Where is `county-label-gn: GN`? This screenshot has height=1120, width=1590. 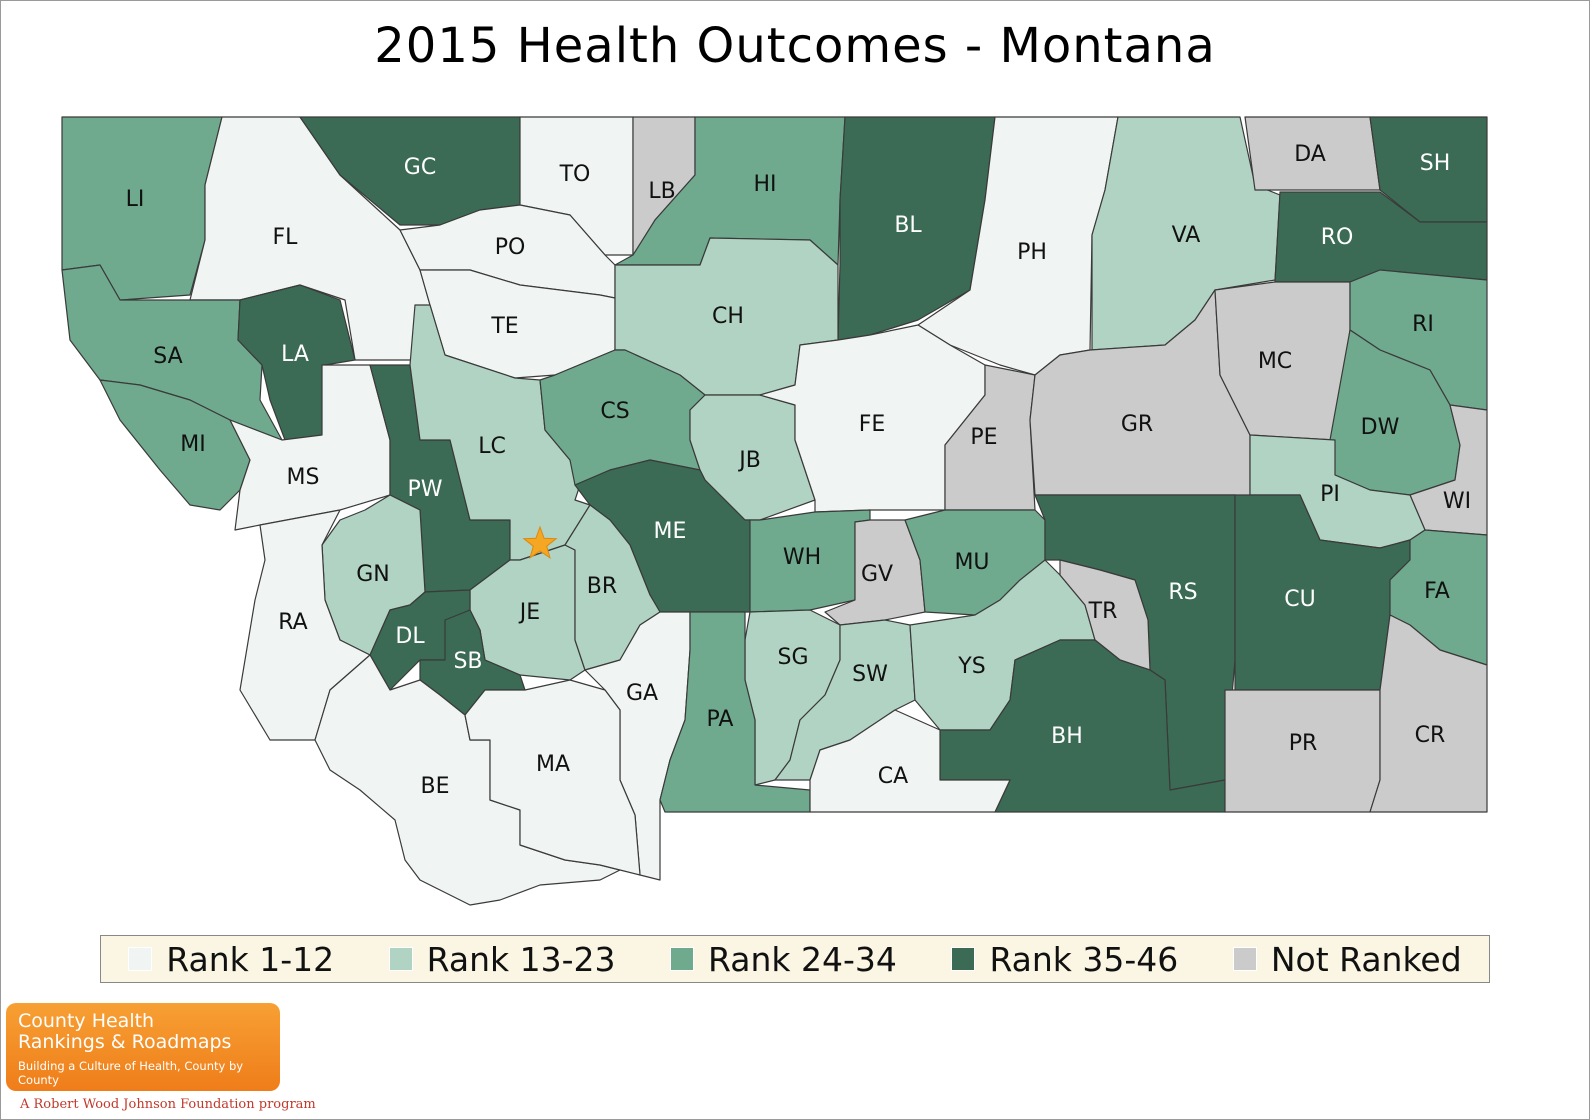 county-label-gn: GN is located at coordinates (373, 574).